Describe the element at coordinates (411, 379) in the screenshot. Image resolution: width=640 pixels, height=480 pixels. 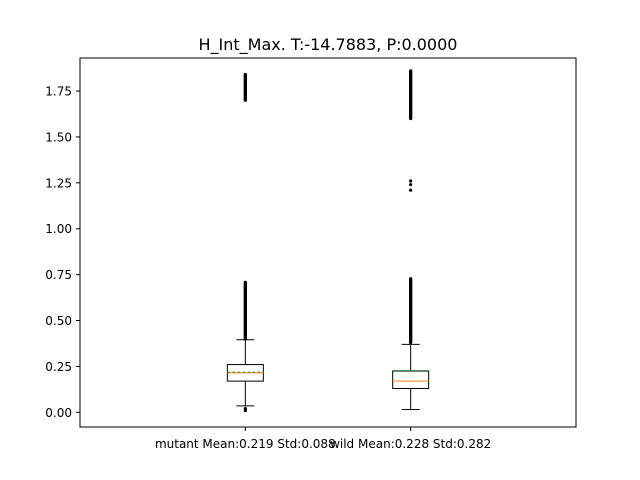
I see `box-iqr` at that location.